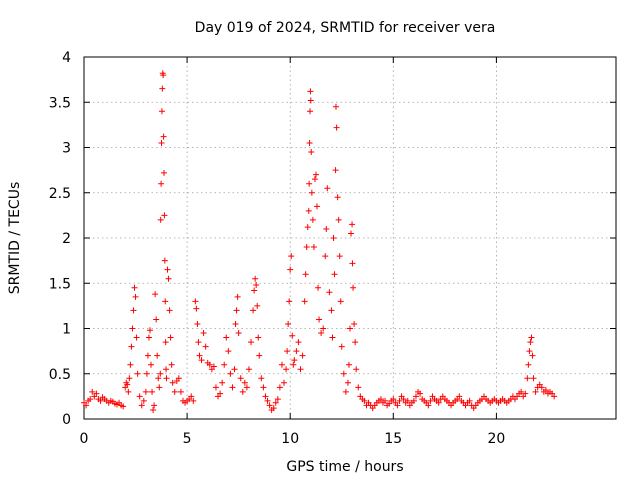 The height and width of the screenshot is (480, 640). What do you see at coordinates (66, 420) in the screenshot?
I see `y-tick-label: 0` at bounding box center [66, 420].